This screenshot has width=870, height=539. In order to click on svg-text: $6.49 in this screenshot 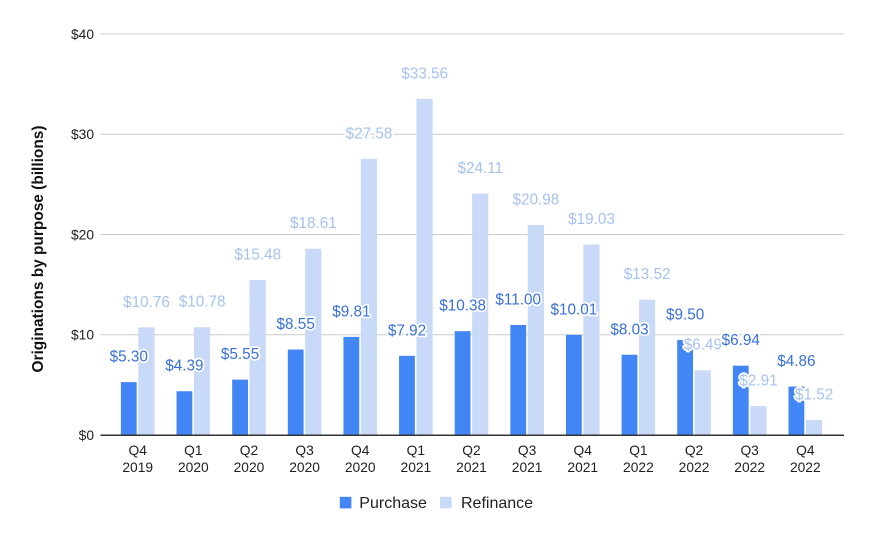, I will do `click(703, 345)`.